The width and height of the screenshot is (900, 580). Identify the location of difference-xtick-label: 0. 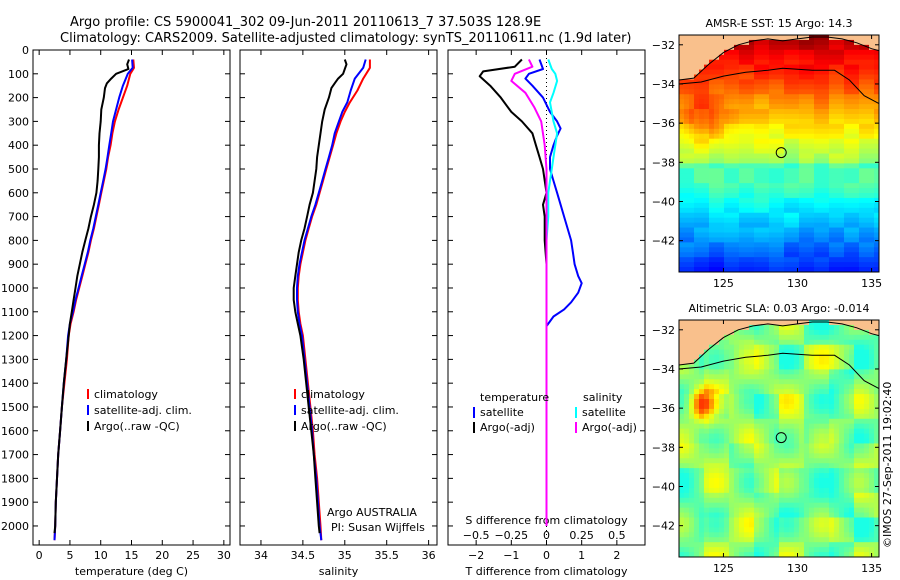
(546, 555).